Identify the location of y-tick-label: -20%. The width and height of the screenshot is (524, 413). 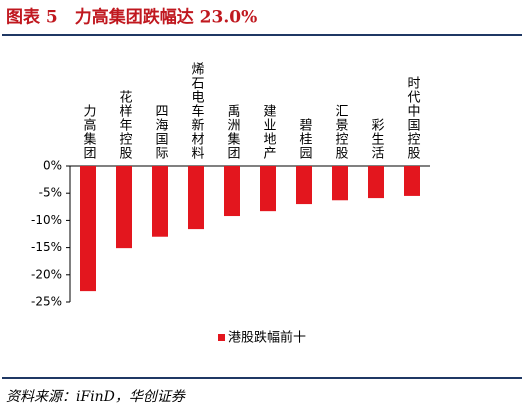
(46, 274).